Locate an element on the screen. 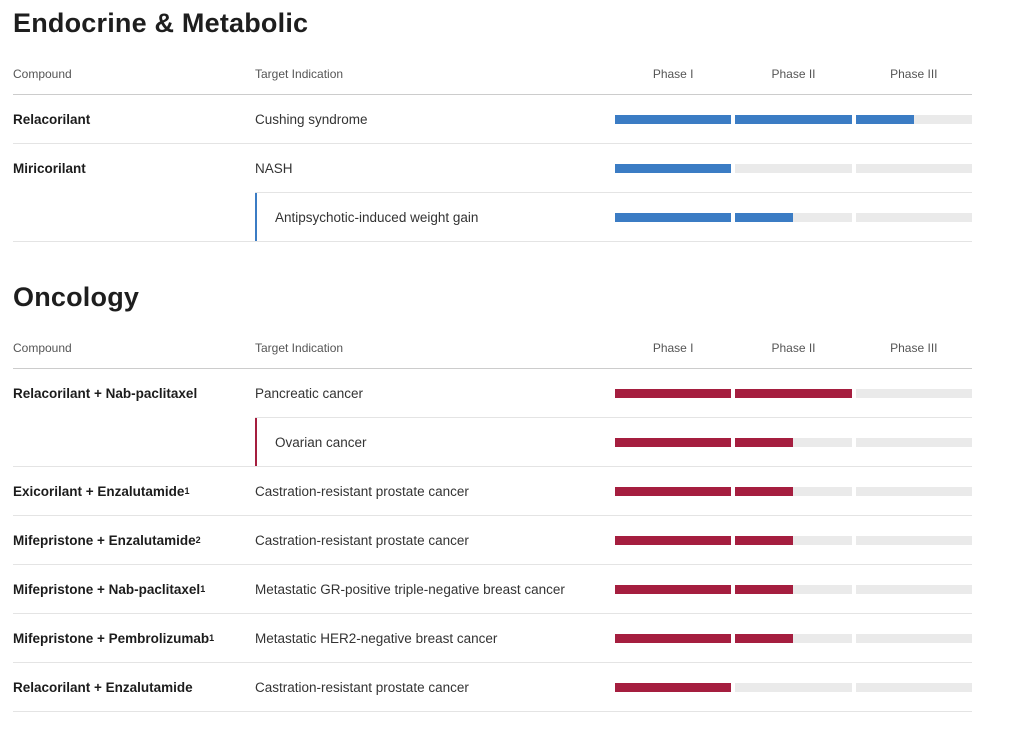  target-indication: Cushing syndrome is located at coordinates (311, 119).